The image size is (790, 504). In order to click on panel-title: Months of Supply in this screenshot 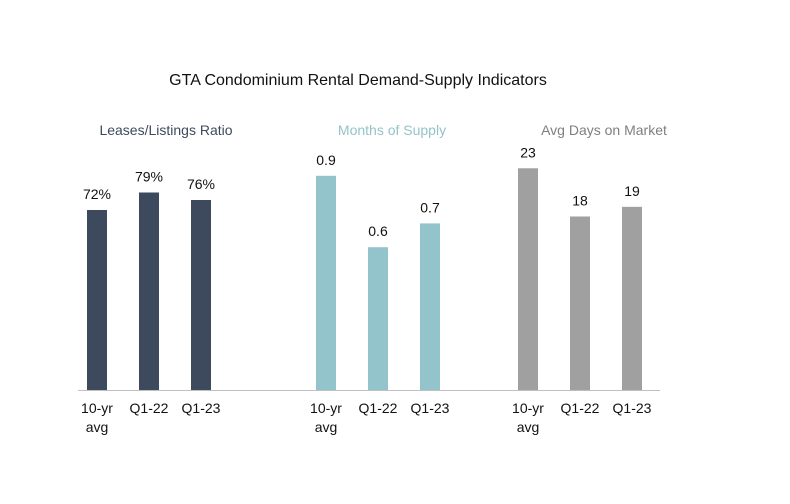, I will do `click(392, 130)`.